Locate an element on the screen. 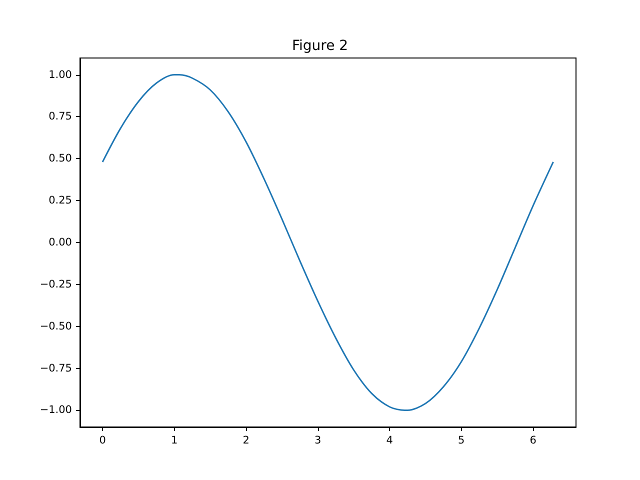  y-tick-label: −0.50 is located at coordinates (56, 326).